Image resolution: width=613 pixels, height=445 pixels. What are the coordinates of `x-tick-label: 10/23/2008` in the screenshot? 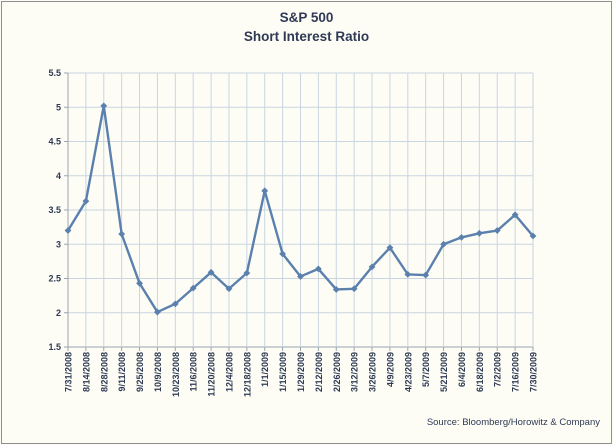 It's located at (176, 374).